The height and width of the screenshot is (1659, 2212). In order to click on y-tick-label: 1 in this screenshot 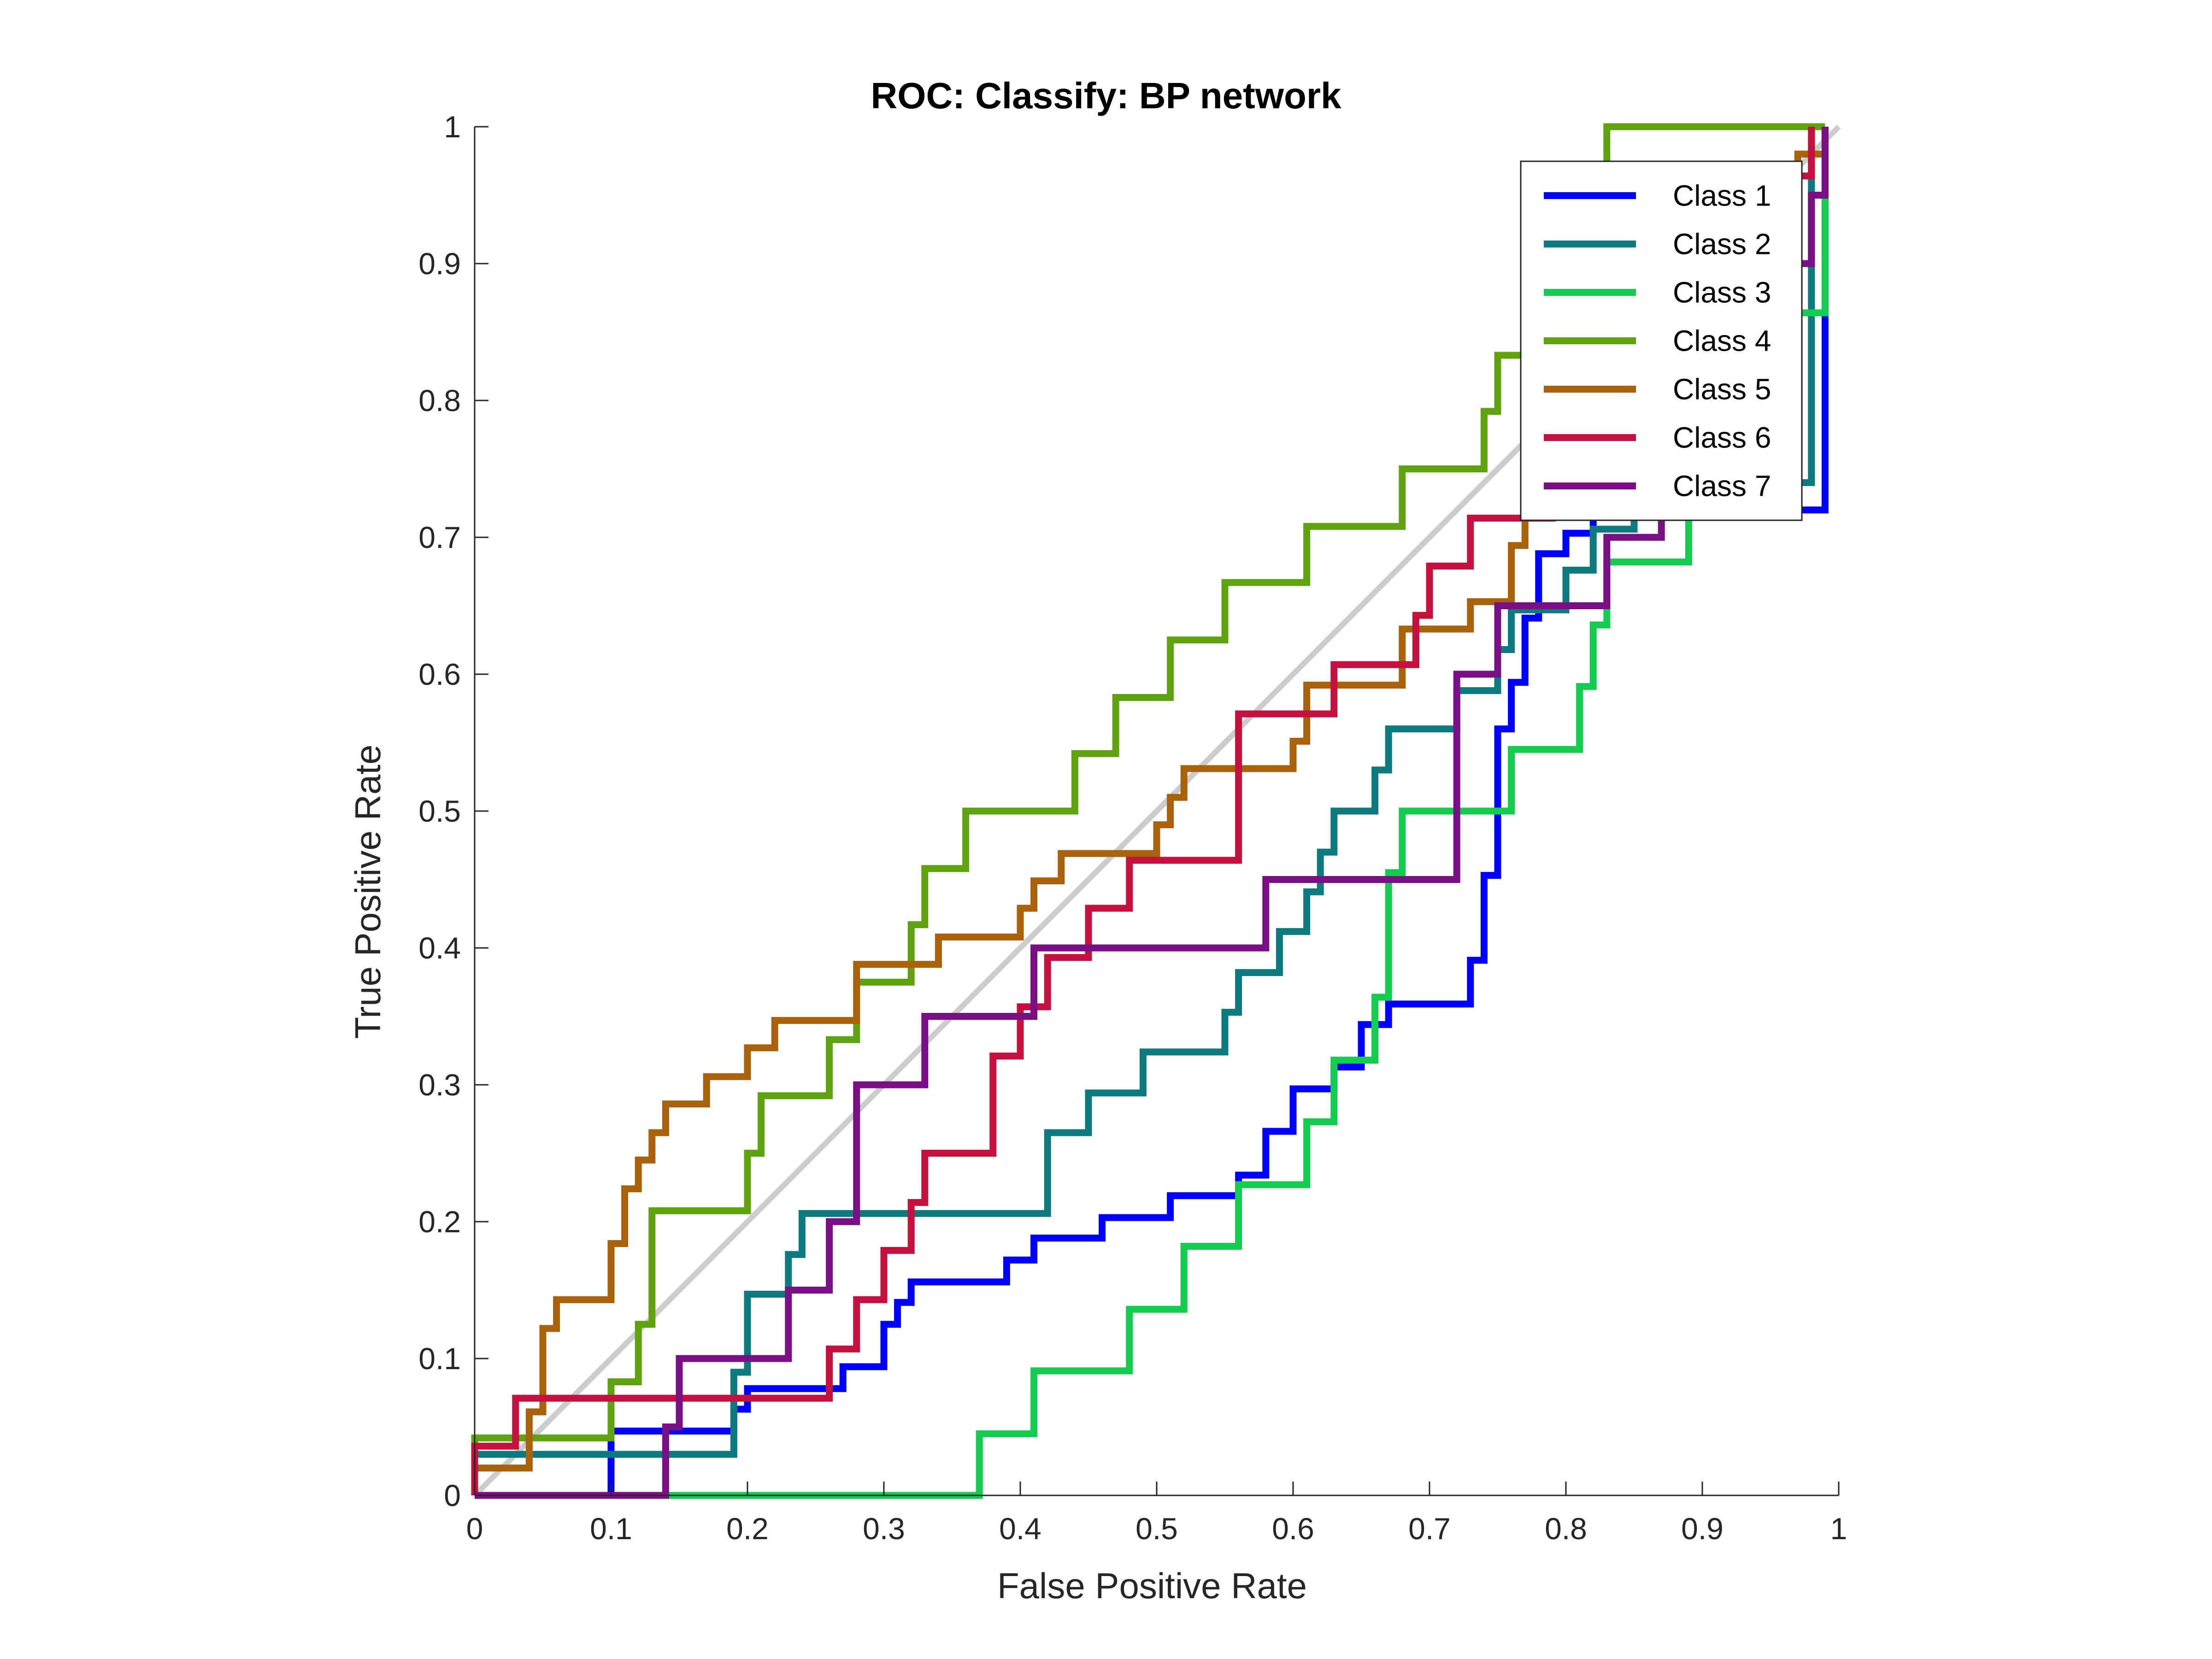, I will do `click(452, 127)`.